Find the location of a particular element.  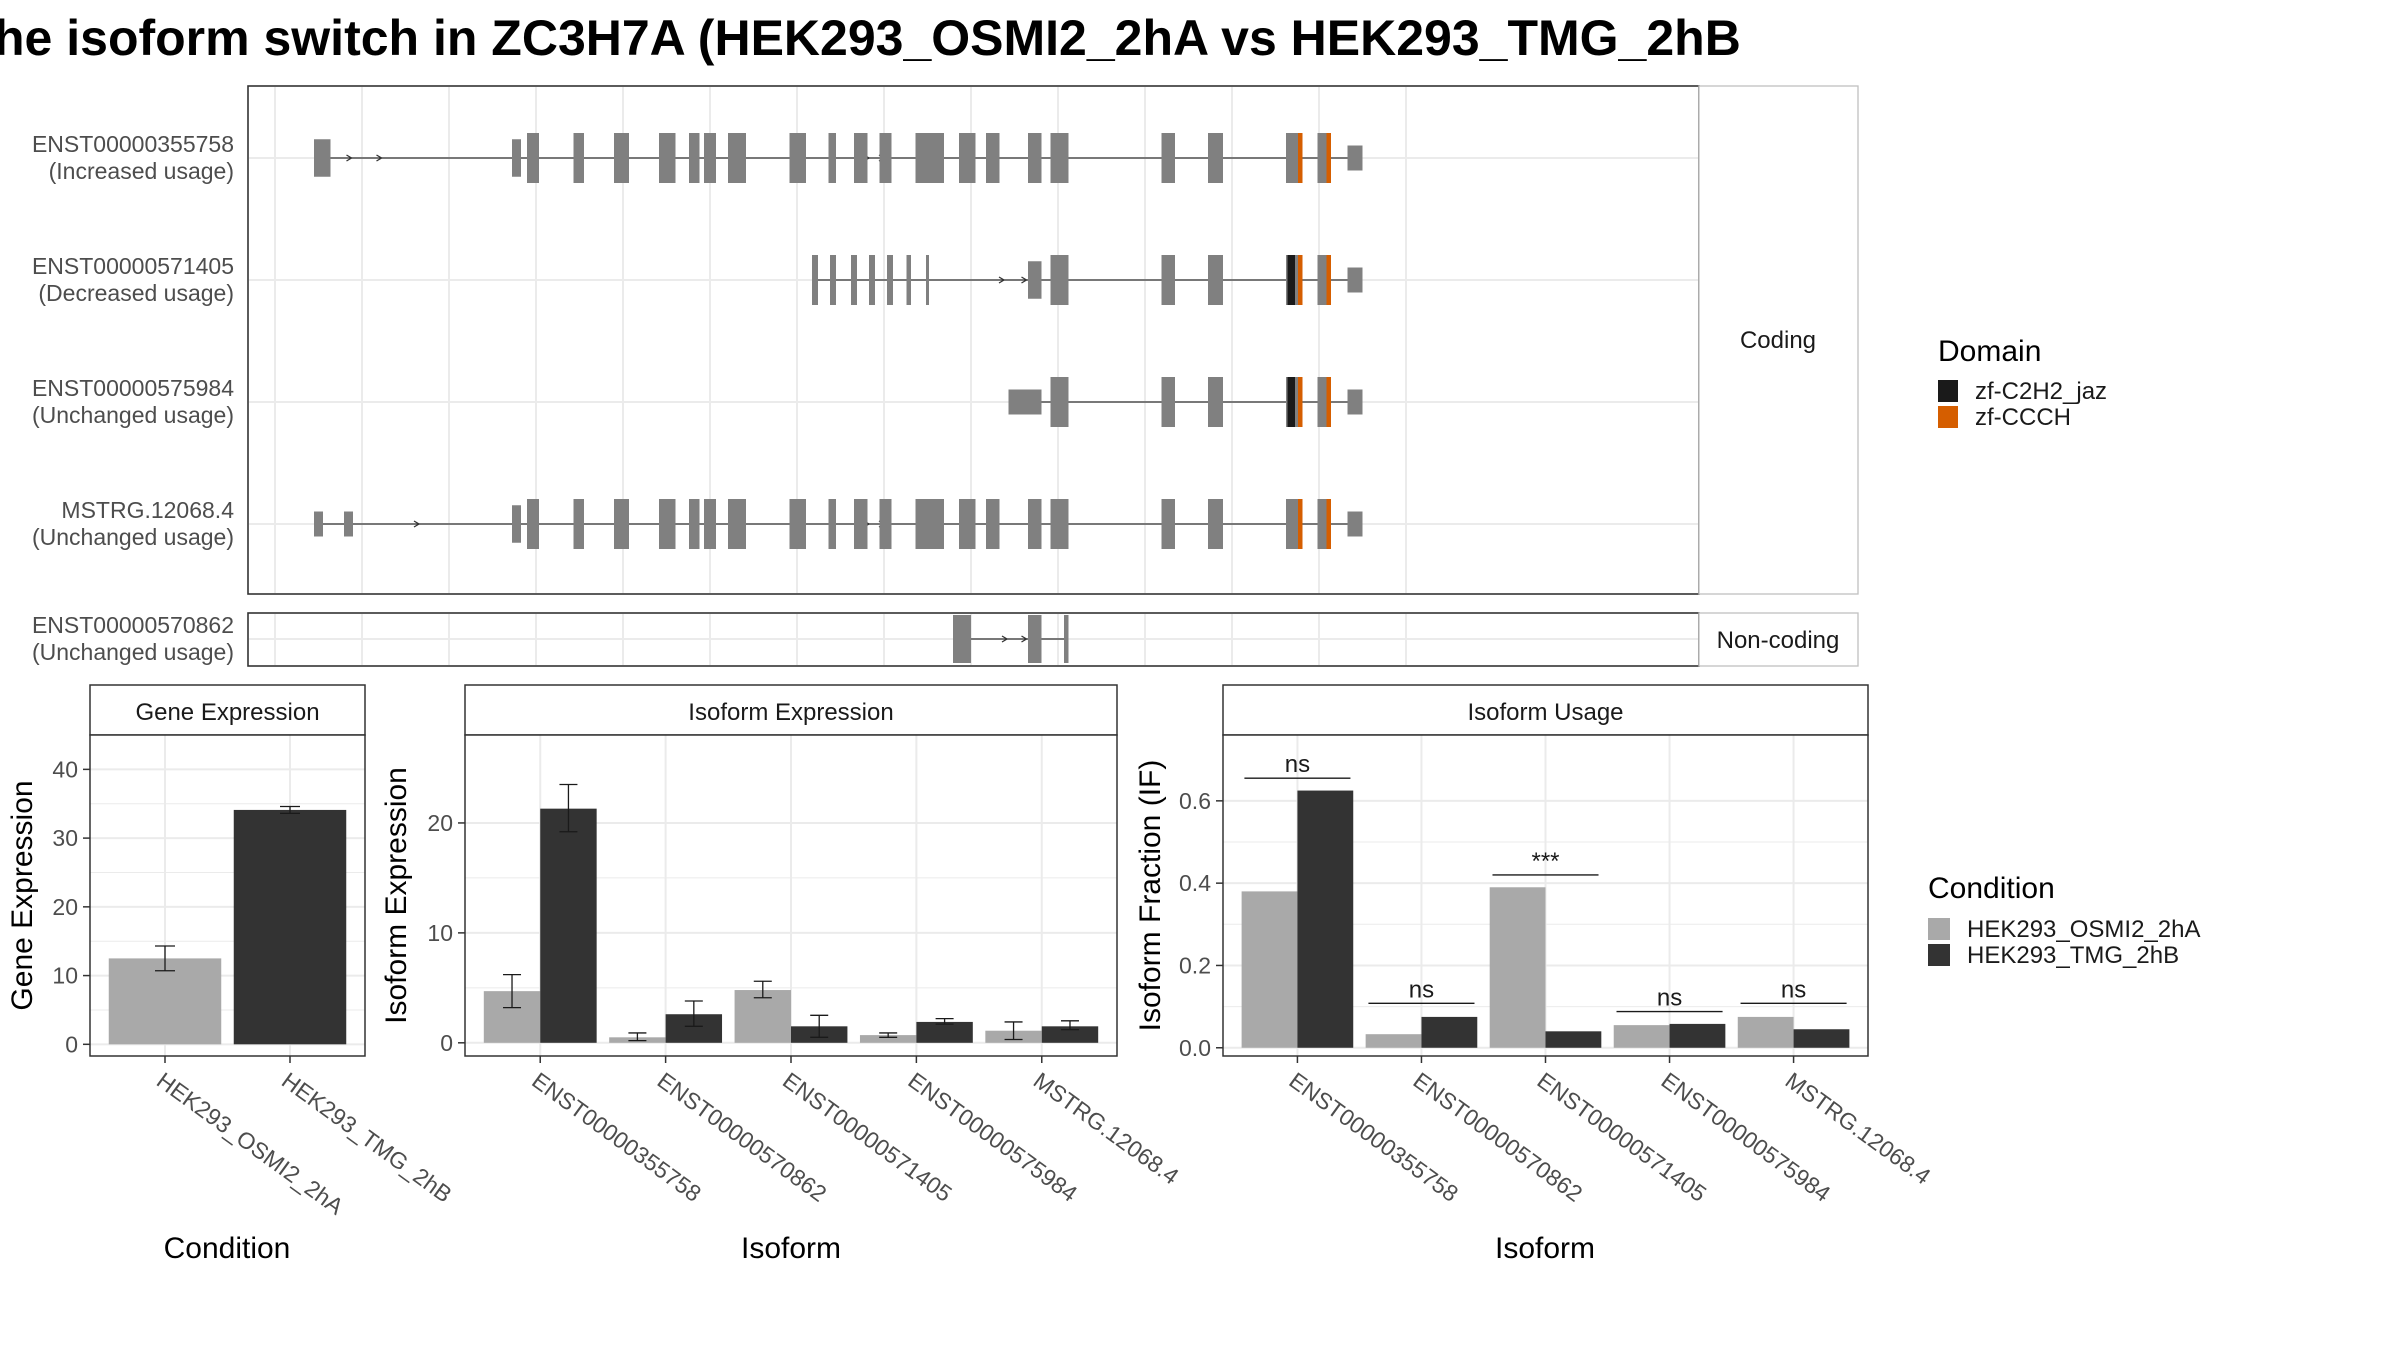

y-tick-label: 0.0 is located at coordinates (1195, 1048).